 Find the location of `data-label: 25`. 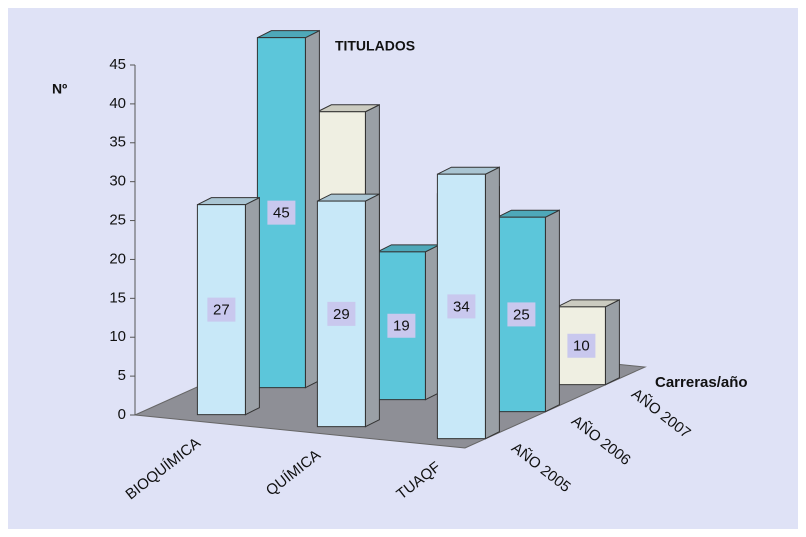

data-label: 25 is located at coordinates (521, 314).